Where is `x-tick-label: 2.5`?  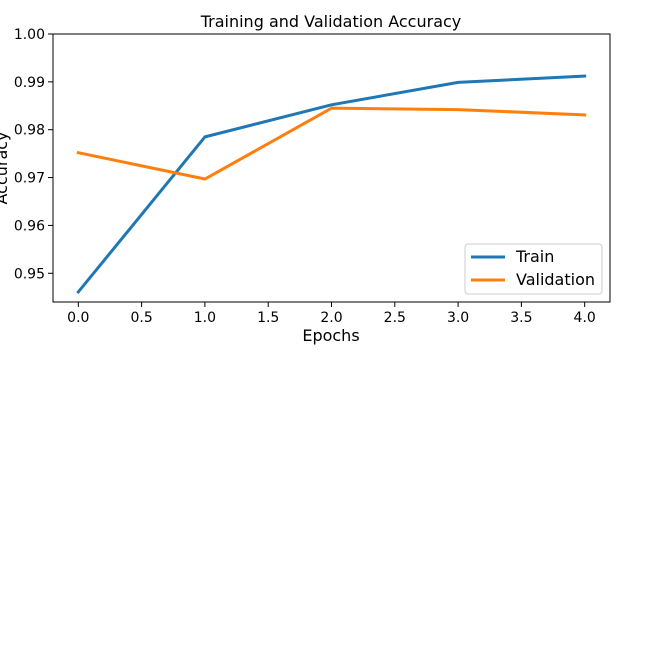 x-tick-label: 2.5 is located at coordinates (395, 318).